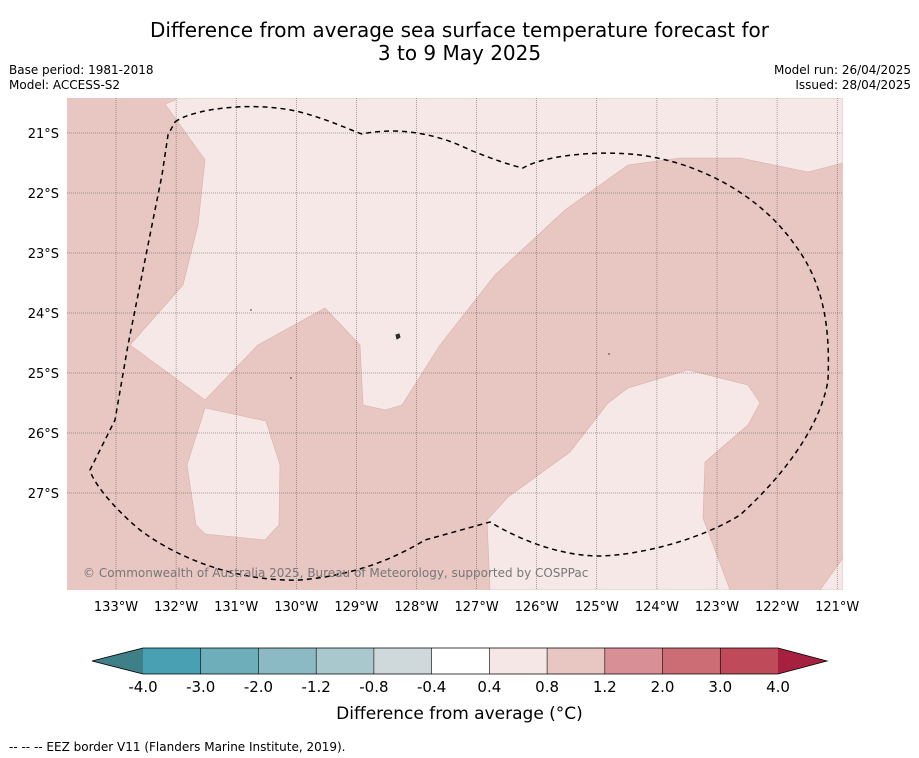 Image resolution: width=919 pixels, height=758 pixels. What do you see at coordinates (43, 374) in the screenshot?
I see `latitude-label: 25°S` at bounding box center [43, 374].